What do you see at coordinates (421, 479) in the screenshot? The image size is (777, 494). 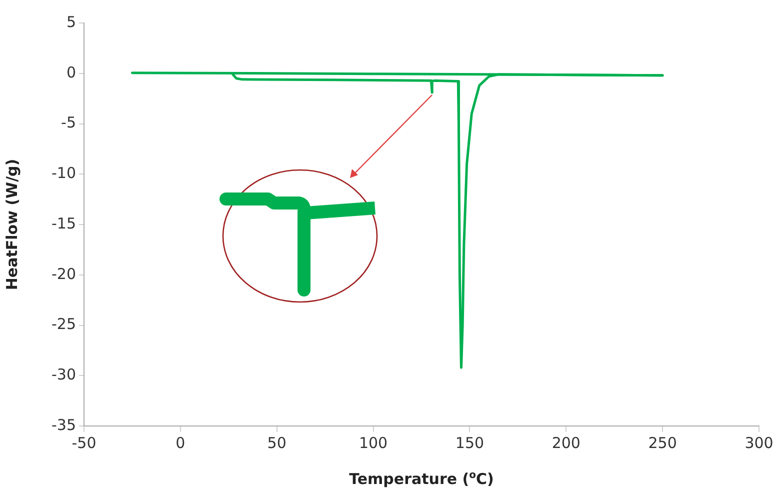 I see `x-axis-title: Temperature ($^{o}$C)` at bounding box center [421, 479].